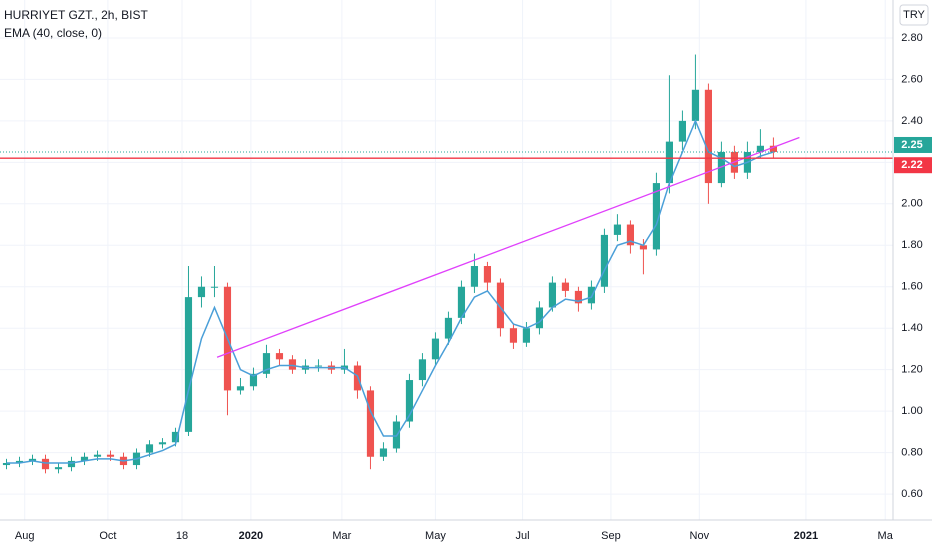 The width and height of the screenshot is (932, 550). Describe the element at coordinates (182, 536) in the screenshot. I see `x-tick-label: 18` at that location.